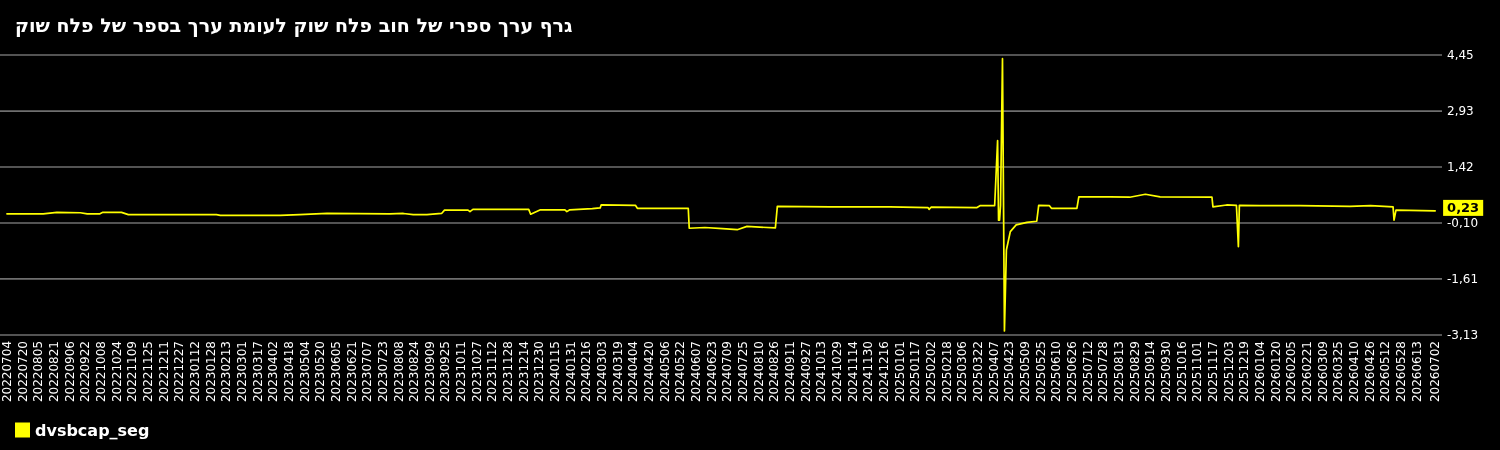 This screenshot has width=1500, height=450. Describe the element at coordinates (602, 372) in the screenshot. I see `x-tick-label: 20240303` at that location.